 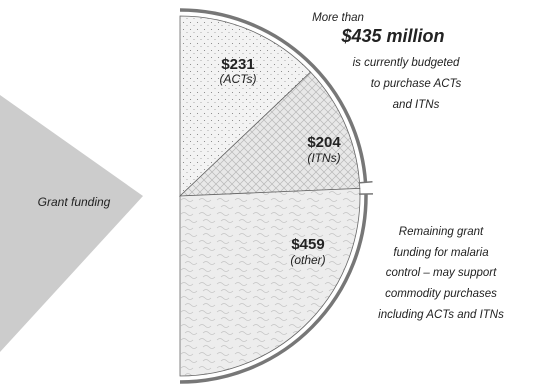 I want to click on annotation-top-line3: is currently budgeted, so click(x=406, y=63).